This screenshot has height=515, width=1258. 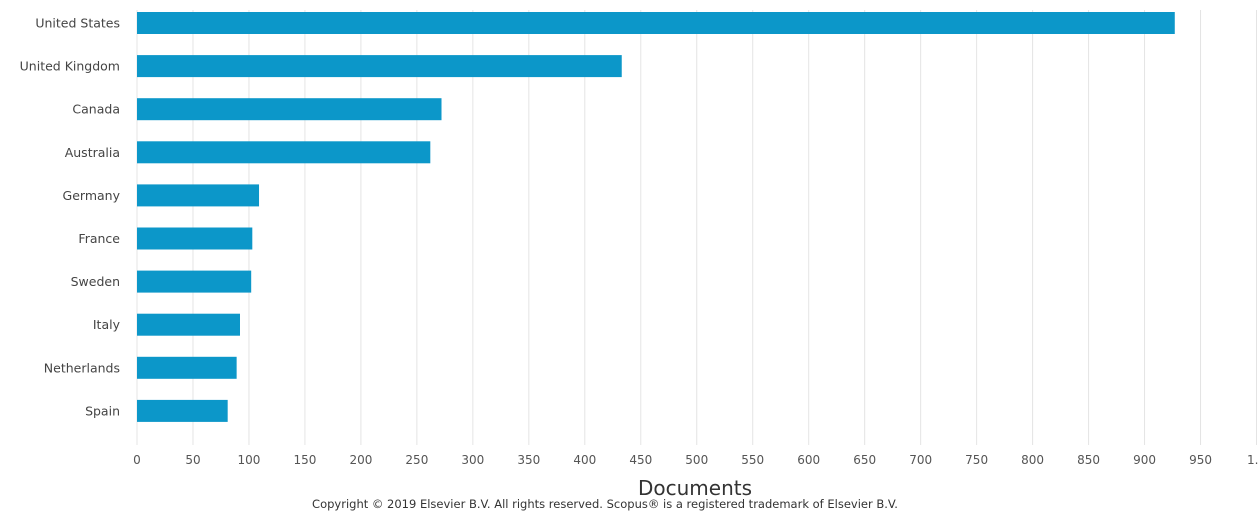 I want to click on x-tick-label: 100, so click(x=248, y=460).